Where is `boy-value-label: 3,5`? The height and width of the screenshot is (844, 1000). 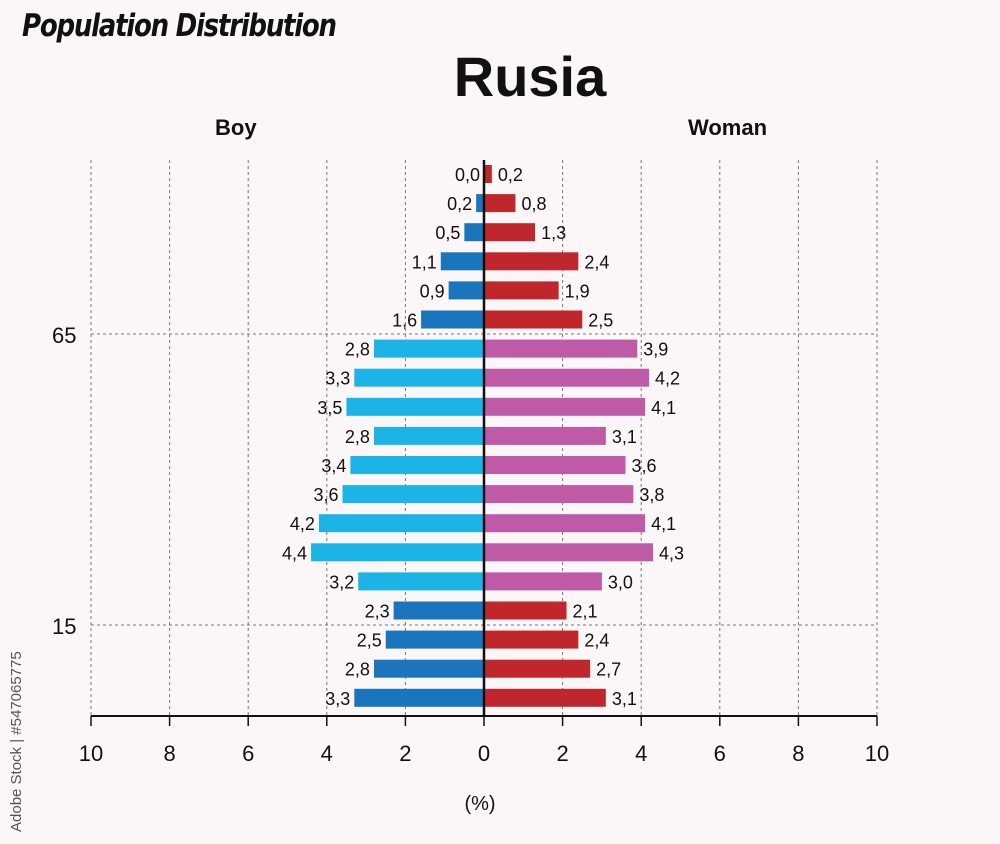 boy-value-label: 3,5 is located at coordinates (329, 408).